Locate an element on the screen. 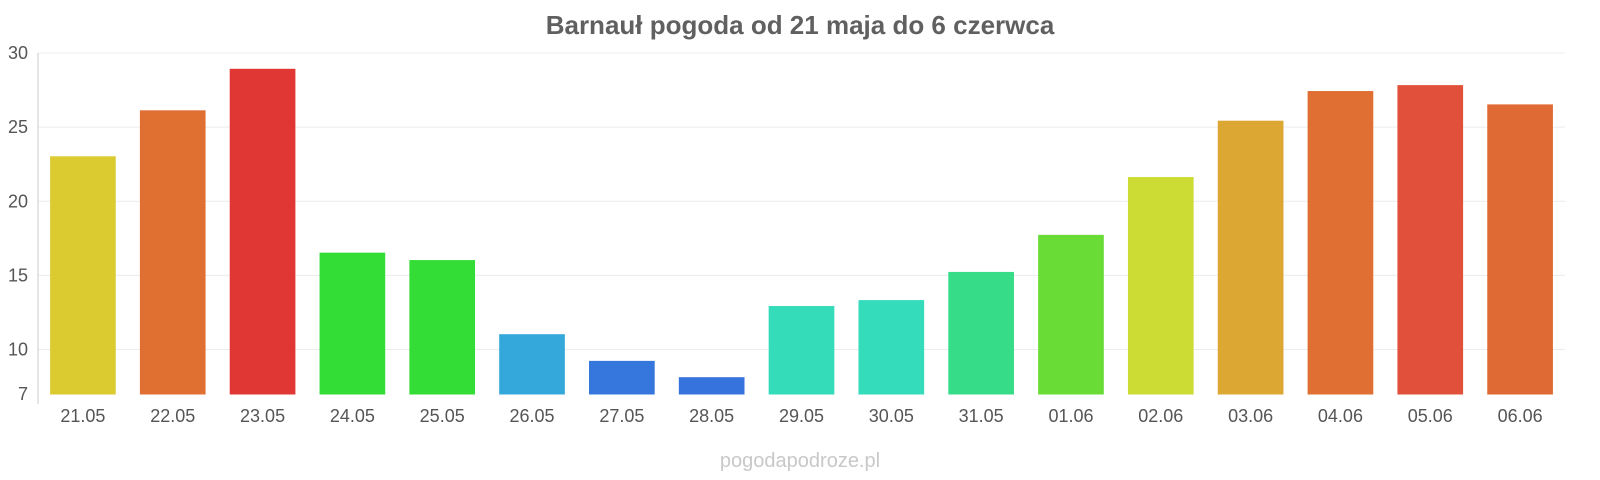  x-tick-label: 26.05 is located at coordinates (532, 416).